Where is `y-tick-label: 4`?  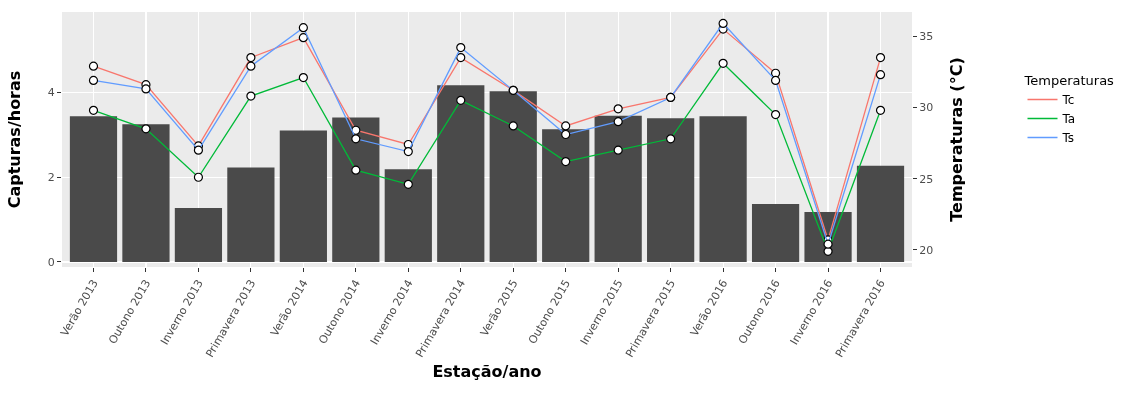 y-tick-label: 4 is located at coordinates (51, 93).